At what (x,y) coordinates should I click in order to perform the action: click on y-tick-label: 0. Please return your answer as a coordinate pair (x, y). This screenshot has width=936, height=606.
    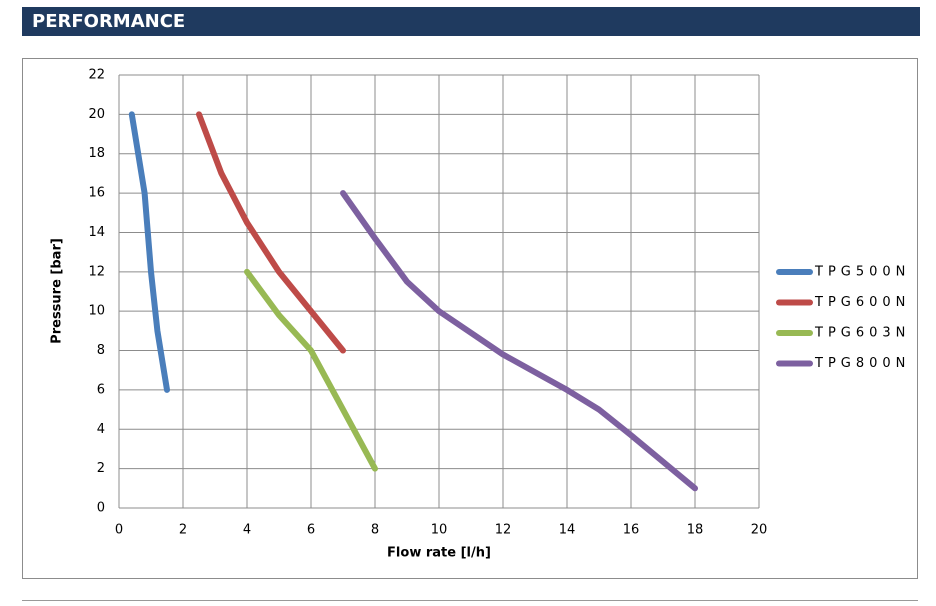
    Looking at the image, I should click on (101, 508).